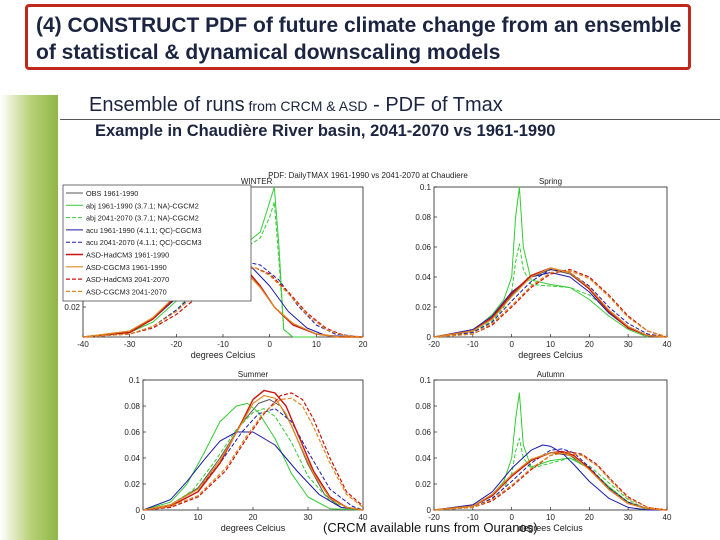  I want to click on x-tick-label: -40, so click(83, 344).